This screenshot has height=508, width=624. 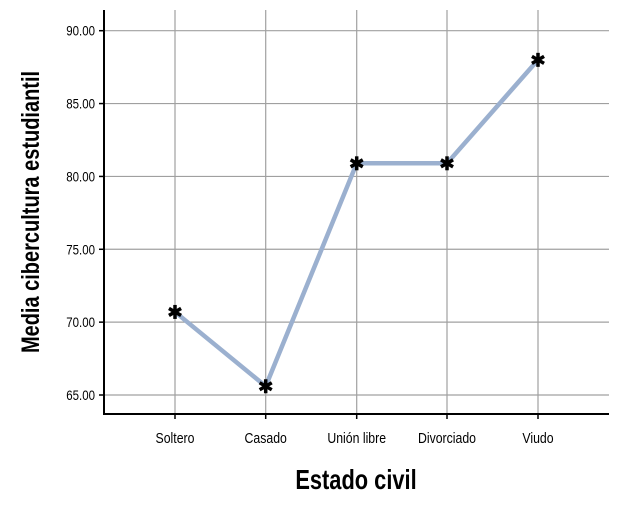 I want to click on y-tick-label: 80.00, so click(x=80, y=176).